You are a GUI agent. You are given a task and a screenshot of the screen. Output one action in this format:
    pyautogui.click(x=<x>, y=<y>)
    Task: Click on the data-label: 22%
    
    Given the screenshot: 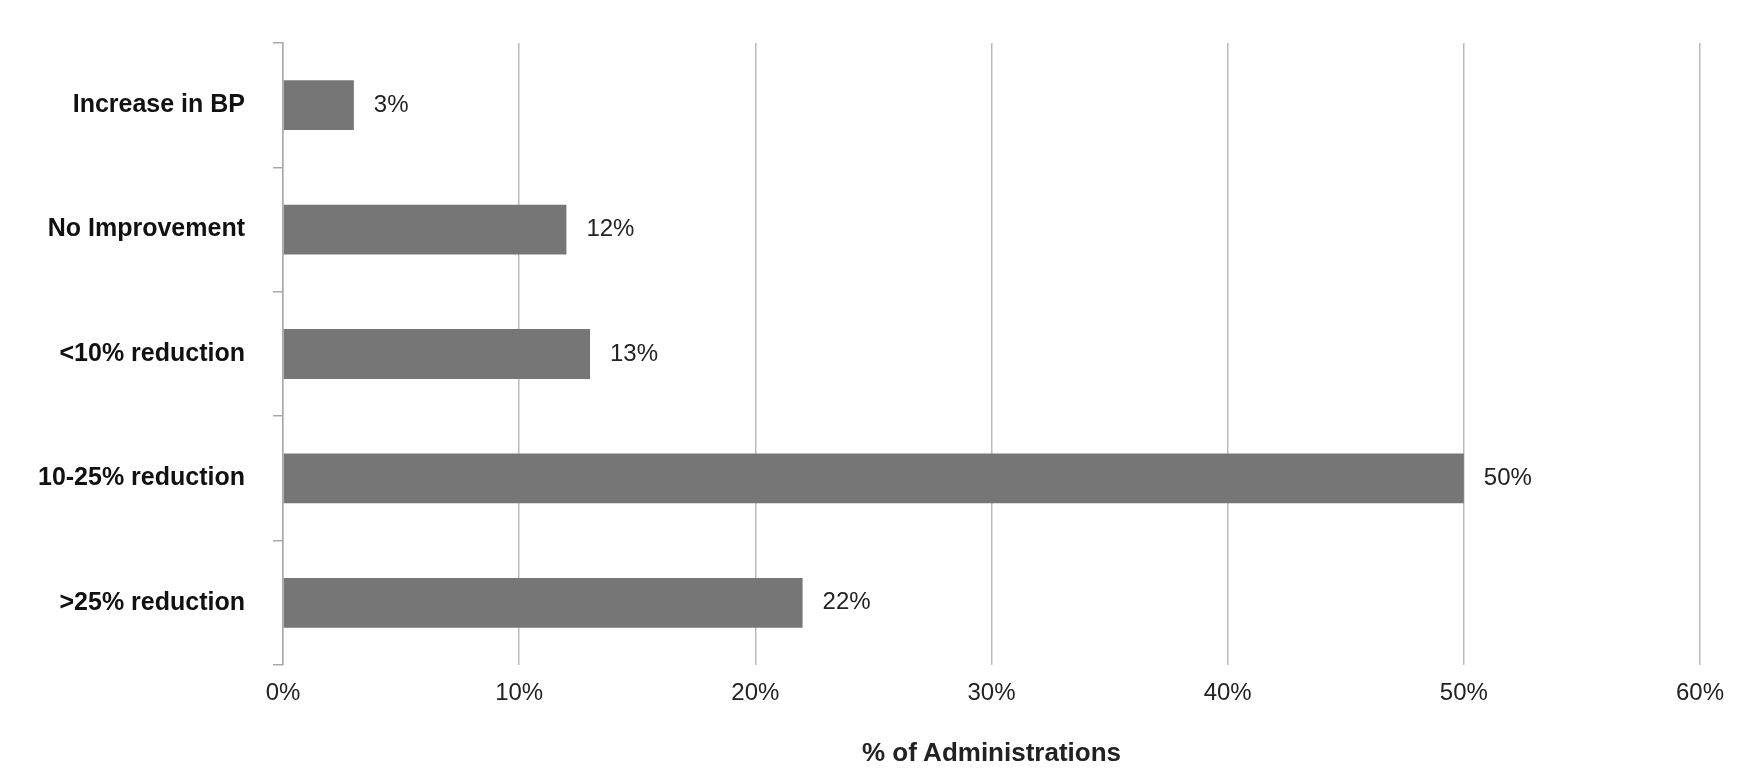 What is the action you would take?
    pyautogui.click(x=846, y=601)
    